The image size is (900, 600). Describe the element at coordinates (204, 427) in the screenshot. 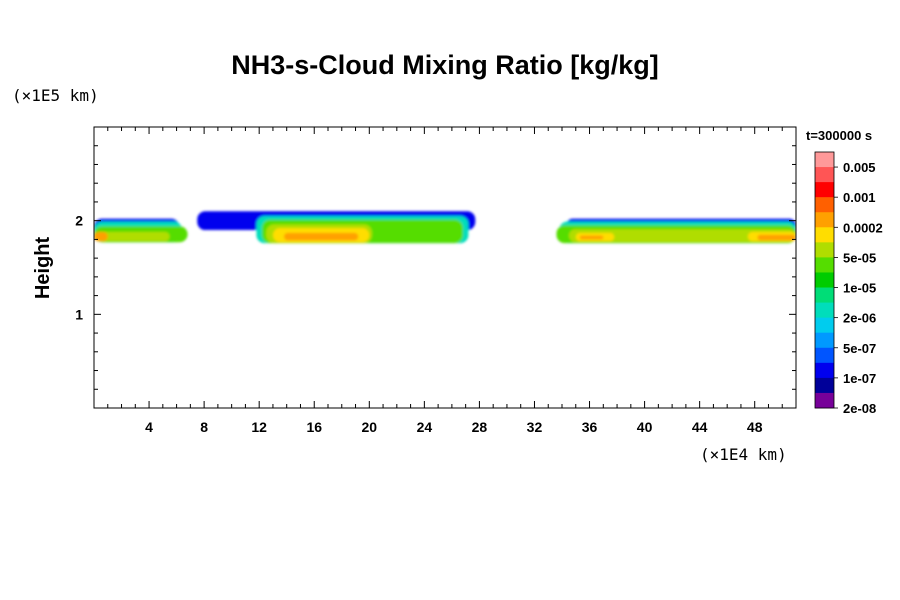

I see `x-tick-label: 8` at that location.